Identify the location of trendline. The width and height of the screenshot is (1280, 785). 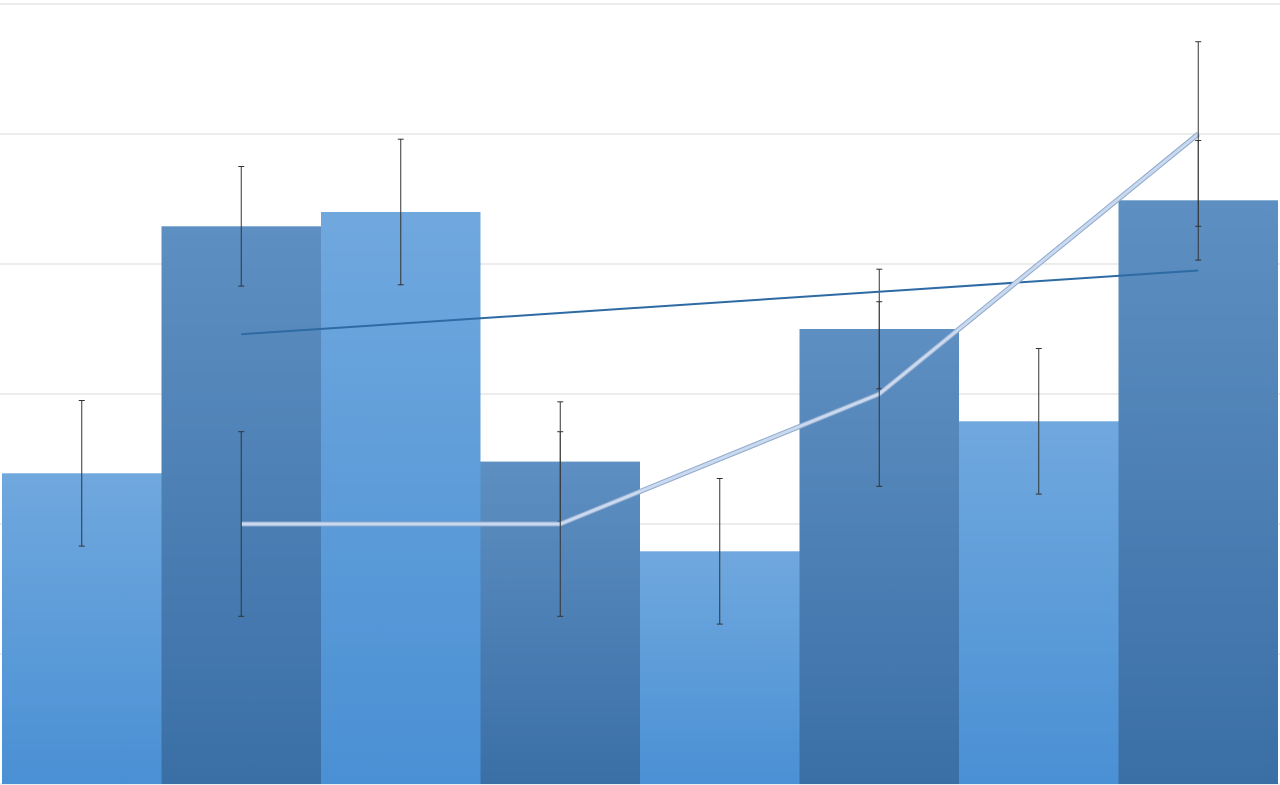
(720, 302).